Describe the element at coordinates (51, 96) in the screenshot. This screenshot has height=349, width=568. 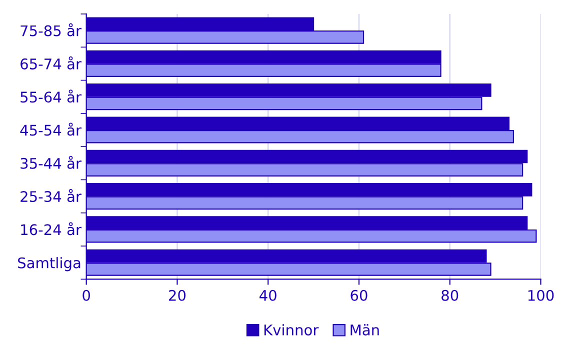
I see `y-tick-label: 55-64 år` at that location.